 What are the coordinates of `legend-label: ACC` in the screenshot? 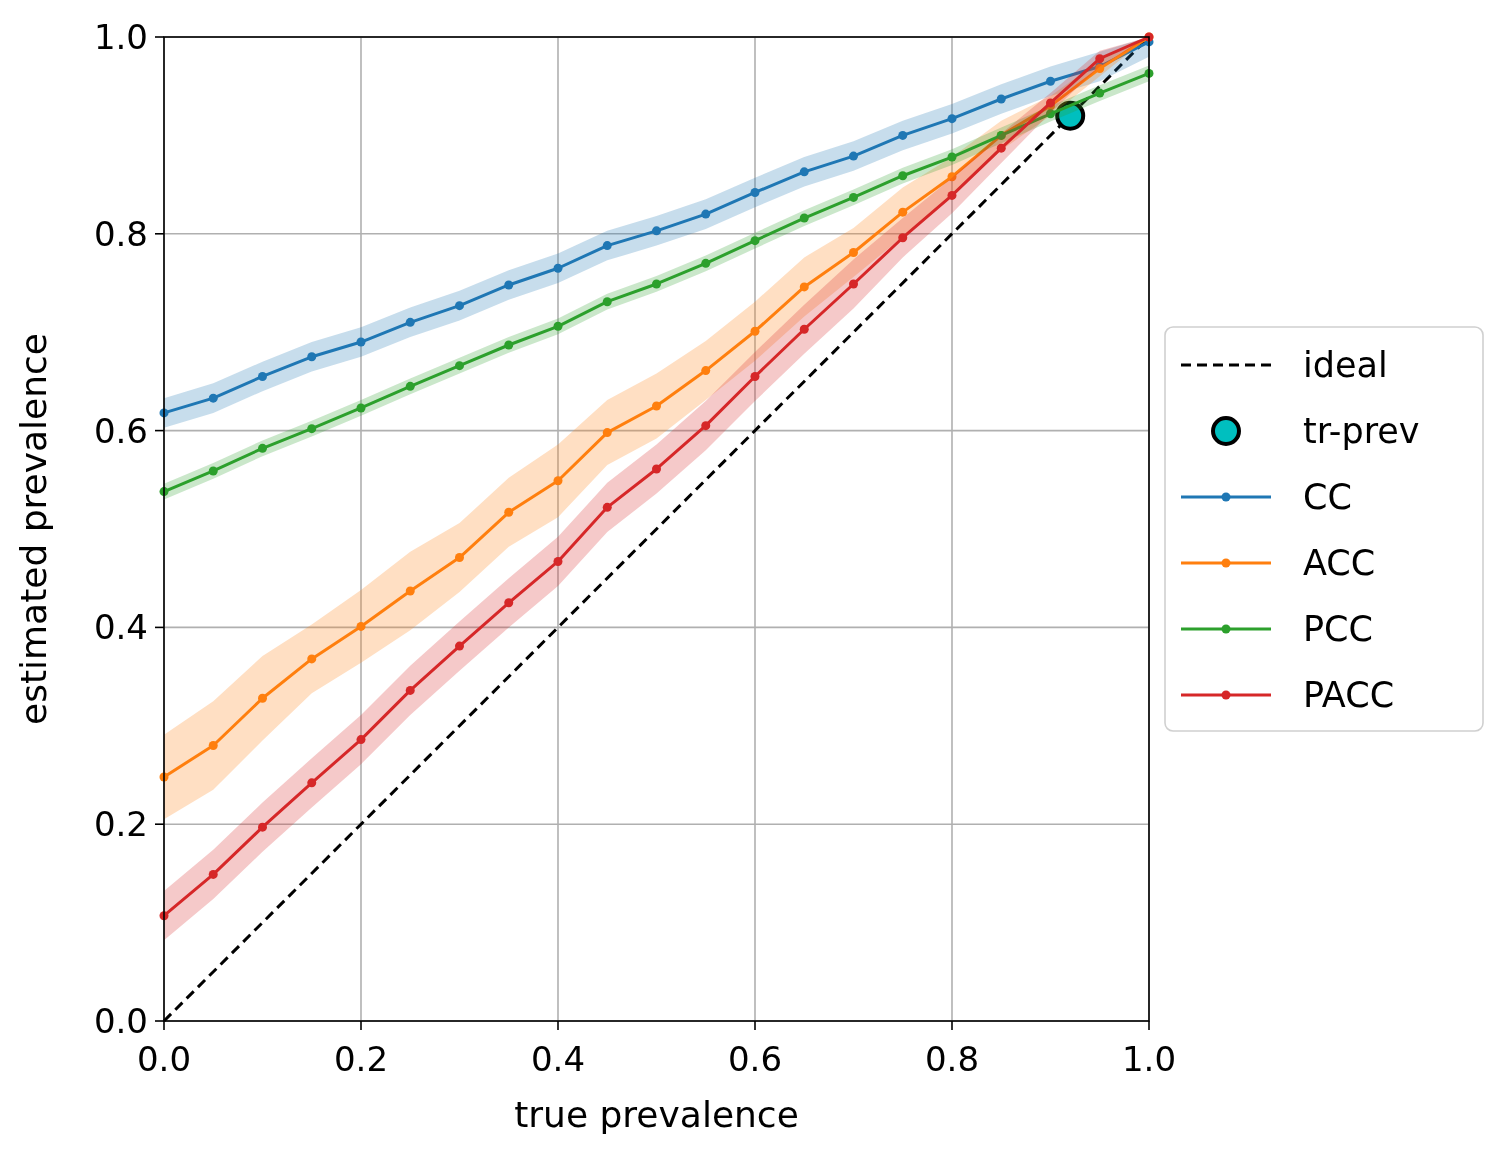 It's located at (1339, 563).